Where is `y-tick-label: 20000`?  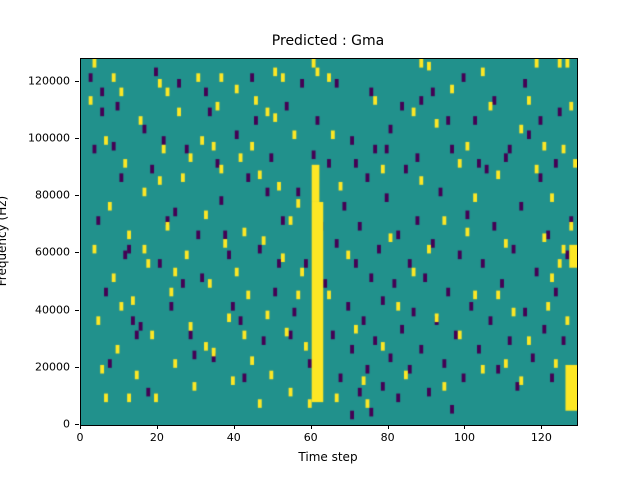 y-tick-label: 20000 is located at coordinates (52, 367).